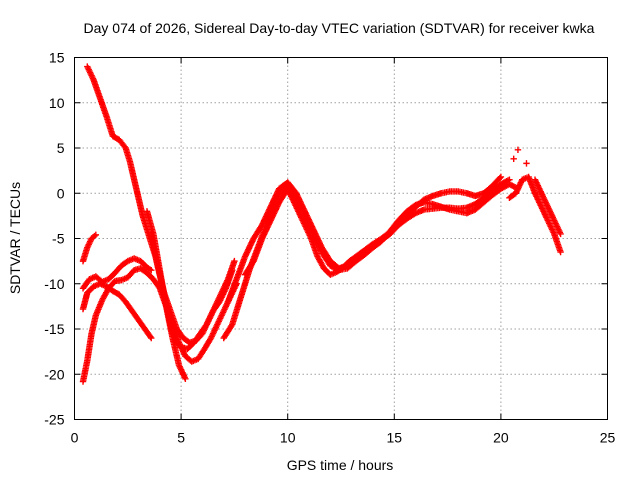 The image size is (640, 480). What do you see at coordinates (193, 288) in the screenshot?
I see `series-track-g` at bounding box center [193, 288].